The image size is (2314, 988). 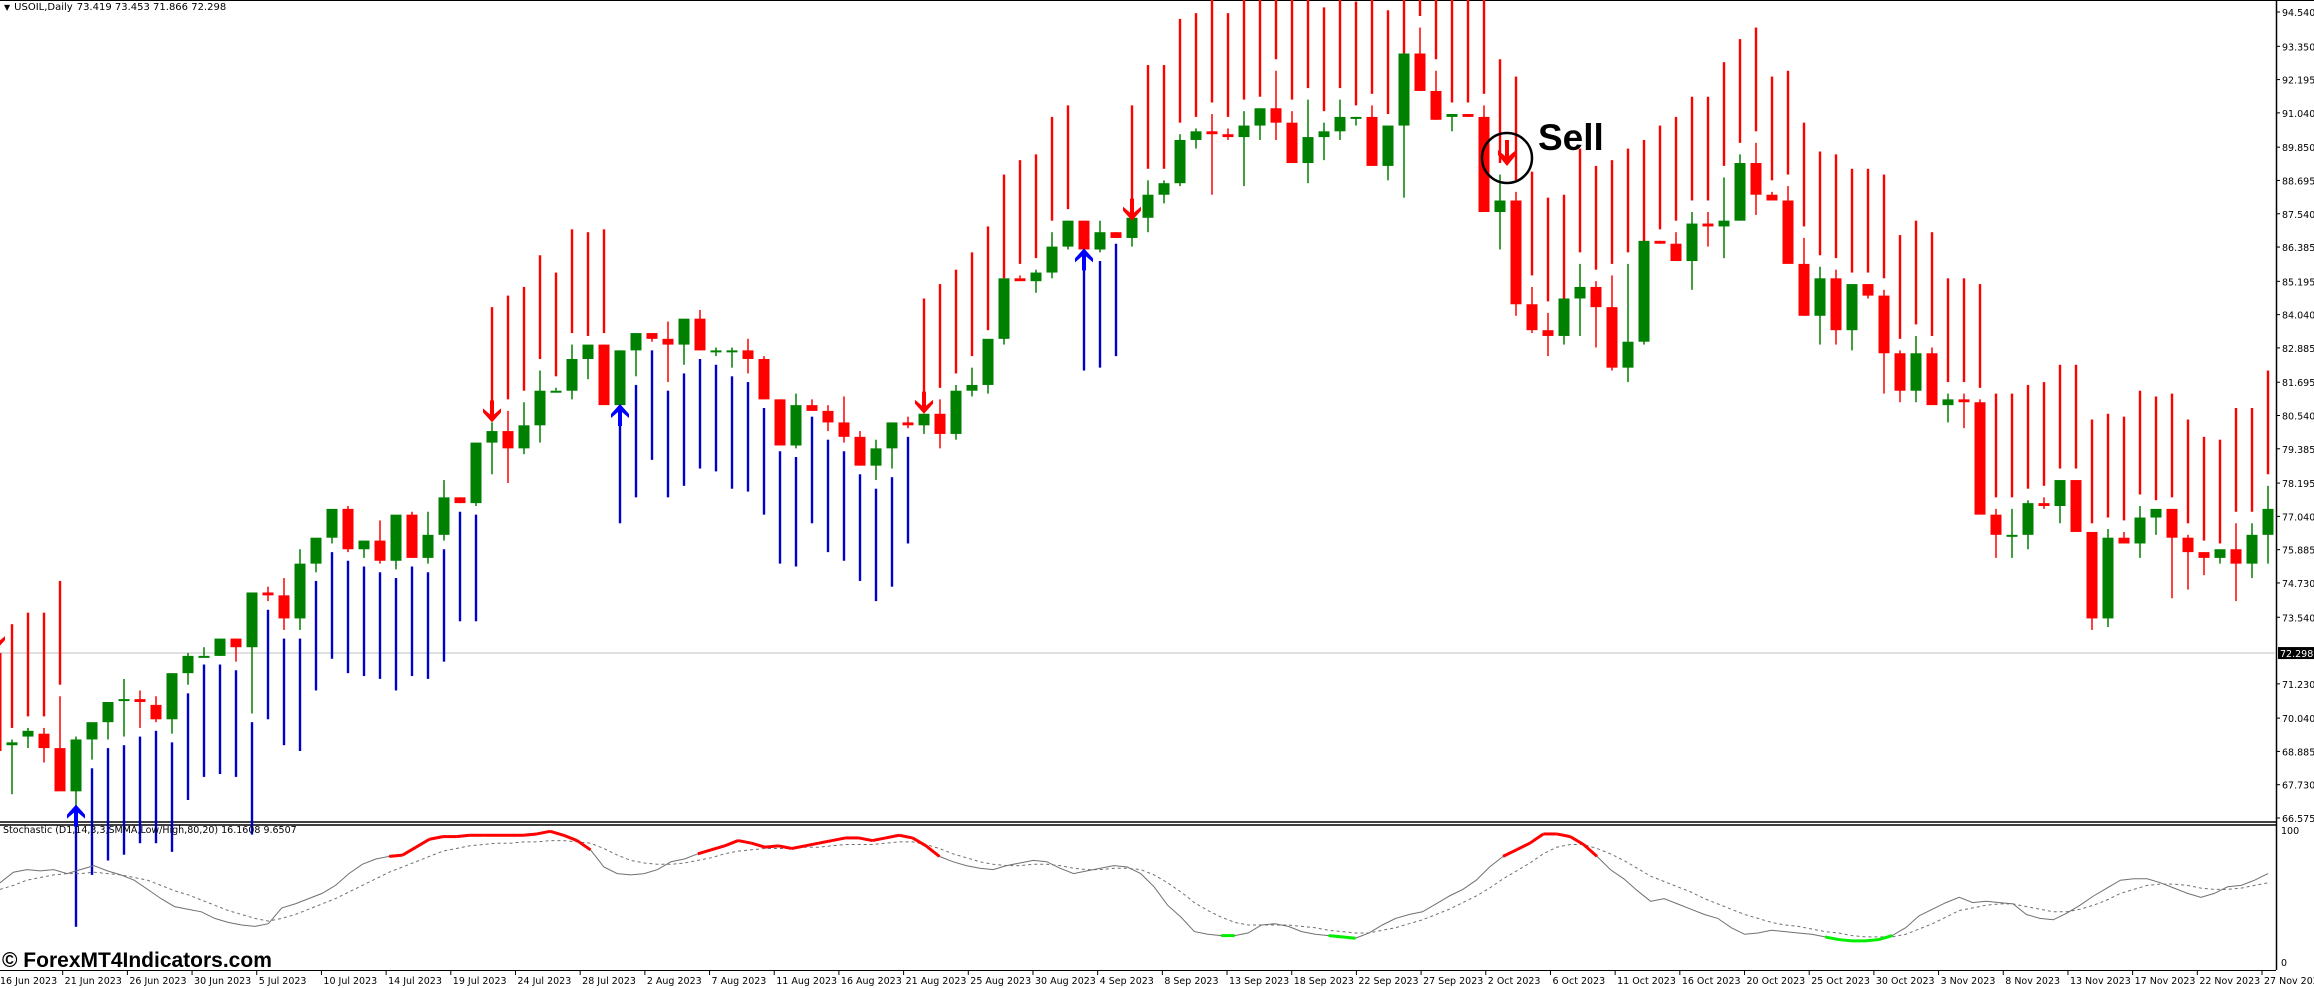 I want to click on svg-text: 16 Aug 2023, so click(x=871, y=981).